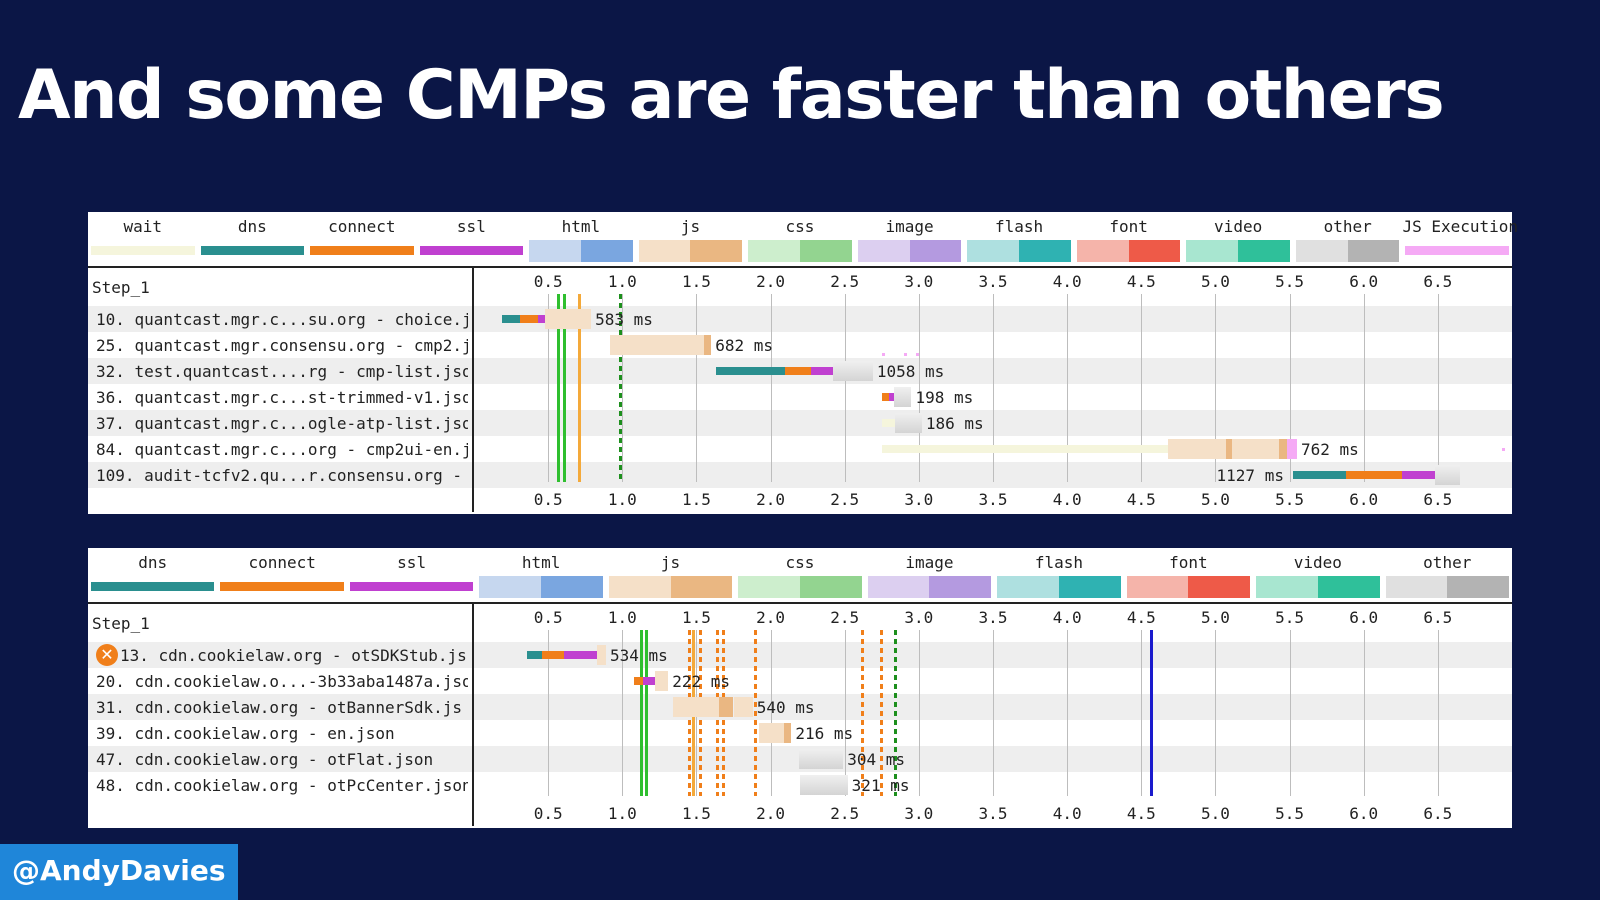  I want to click on request-label: 25. quantcast.mgr.consensu.org - cmp2.js, so click(282, 345).